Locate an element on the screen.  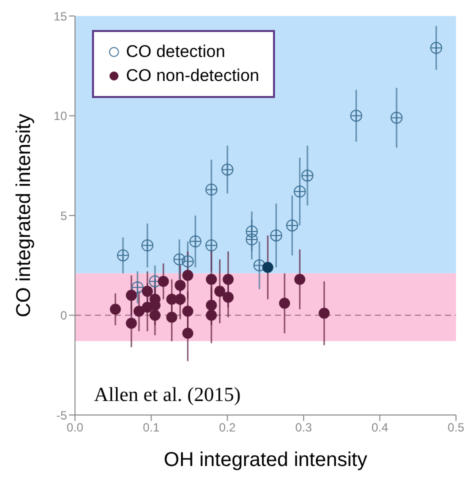
x-tick-label: 0.4 is located at coordinates (379, 427).